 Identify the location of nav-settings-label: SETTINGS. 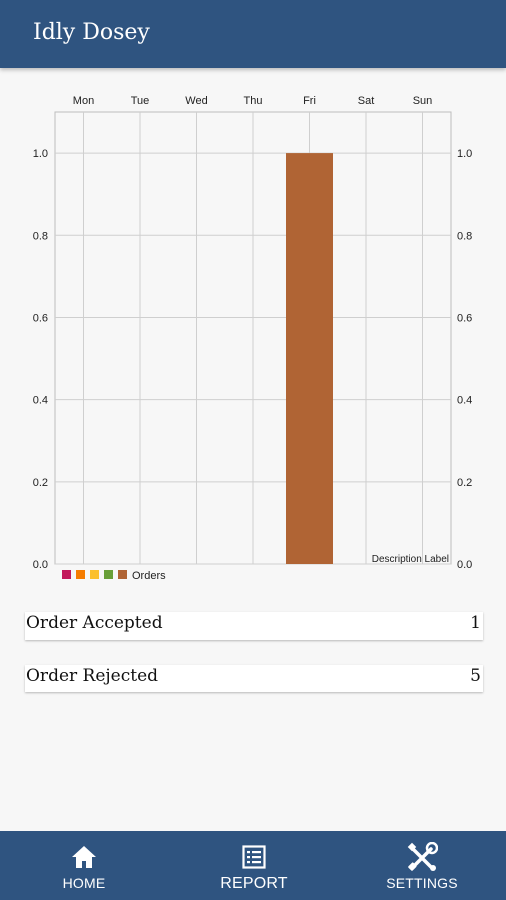
(422, 883).